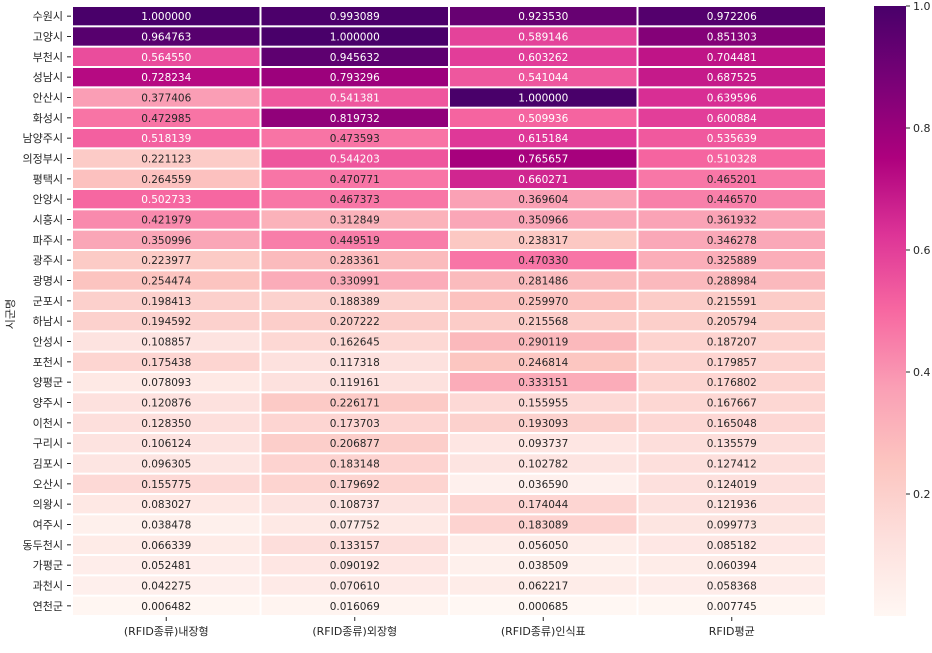 Image resolution: width=932 pixels, height=653 pixels. Describe the element at coordinates (543, 424) in the screenshot. I see `cell-value-label: 0.193093` at that location.